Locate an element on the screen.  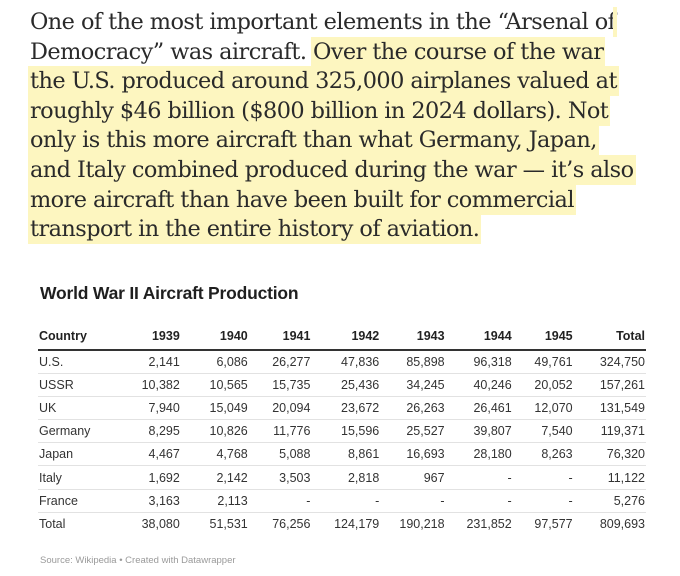
value-cell: 20,052 is located at coordinates (543, 385).